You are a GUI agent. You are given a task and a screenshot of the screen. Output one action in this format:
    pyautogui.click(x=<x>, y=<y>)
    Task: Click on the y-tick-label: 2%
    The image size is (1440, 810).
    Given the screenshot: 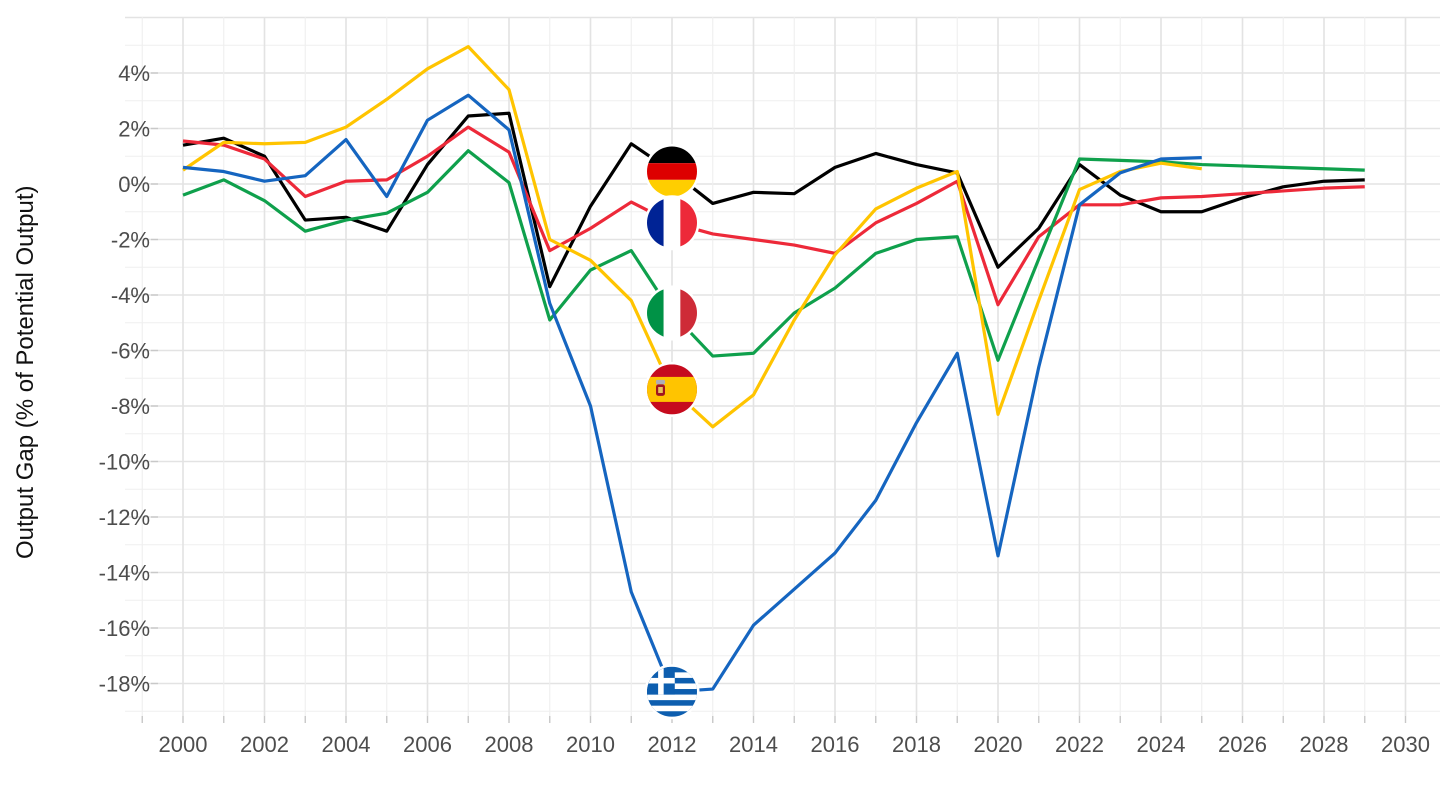 What is the action you would take?
    pyautogui.click(x=134, y=129)
    